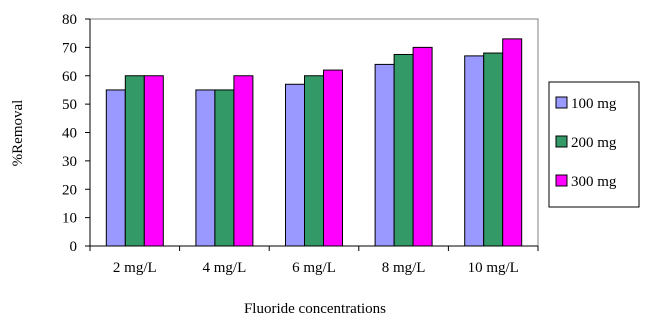 The height and width of the screenshot is (325, 647). What do you see at coordinates (594, 104) in the screenshot?
I see `legend-label: 100 mg` at bounding box center [594, 104].